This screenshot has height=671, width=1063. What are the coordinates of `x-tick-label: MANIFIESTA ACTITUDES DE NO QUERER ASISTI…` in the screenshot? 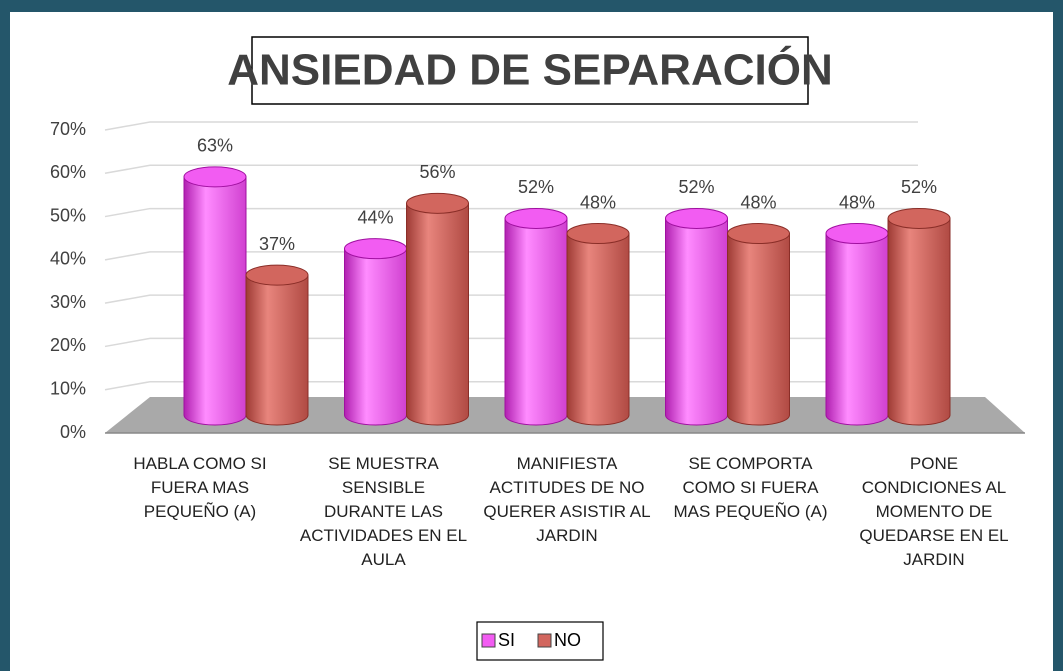 It's located at (567, 499).